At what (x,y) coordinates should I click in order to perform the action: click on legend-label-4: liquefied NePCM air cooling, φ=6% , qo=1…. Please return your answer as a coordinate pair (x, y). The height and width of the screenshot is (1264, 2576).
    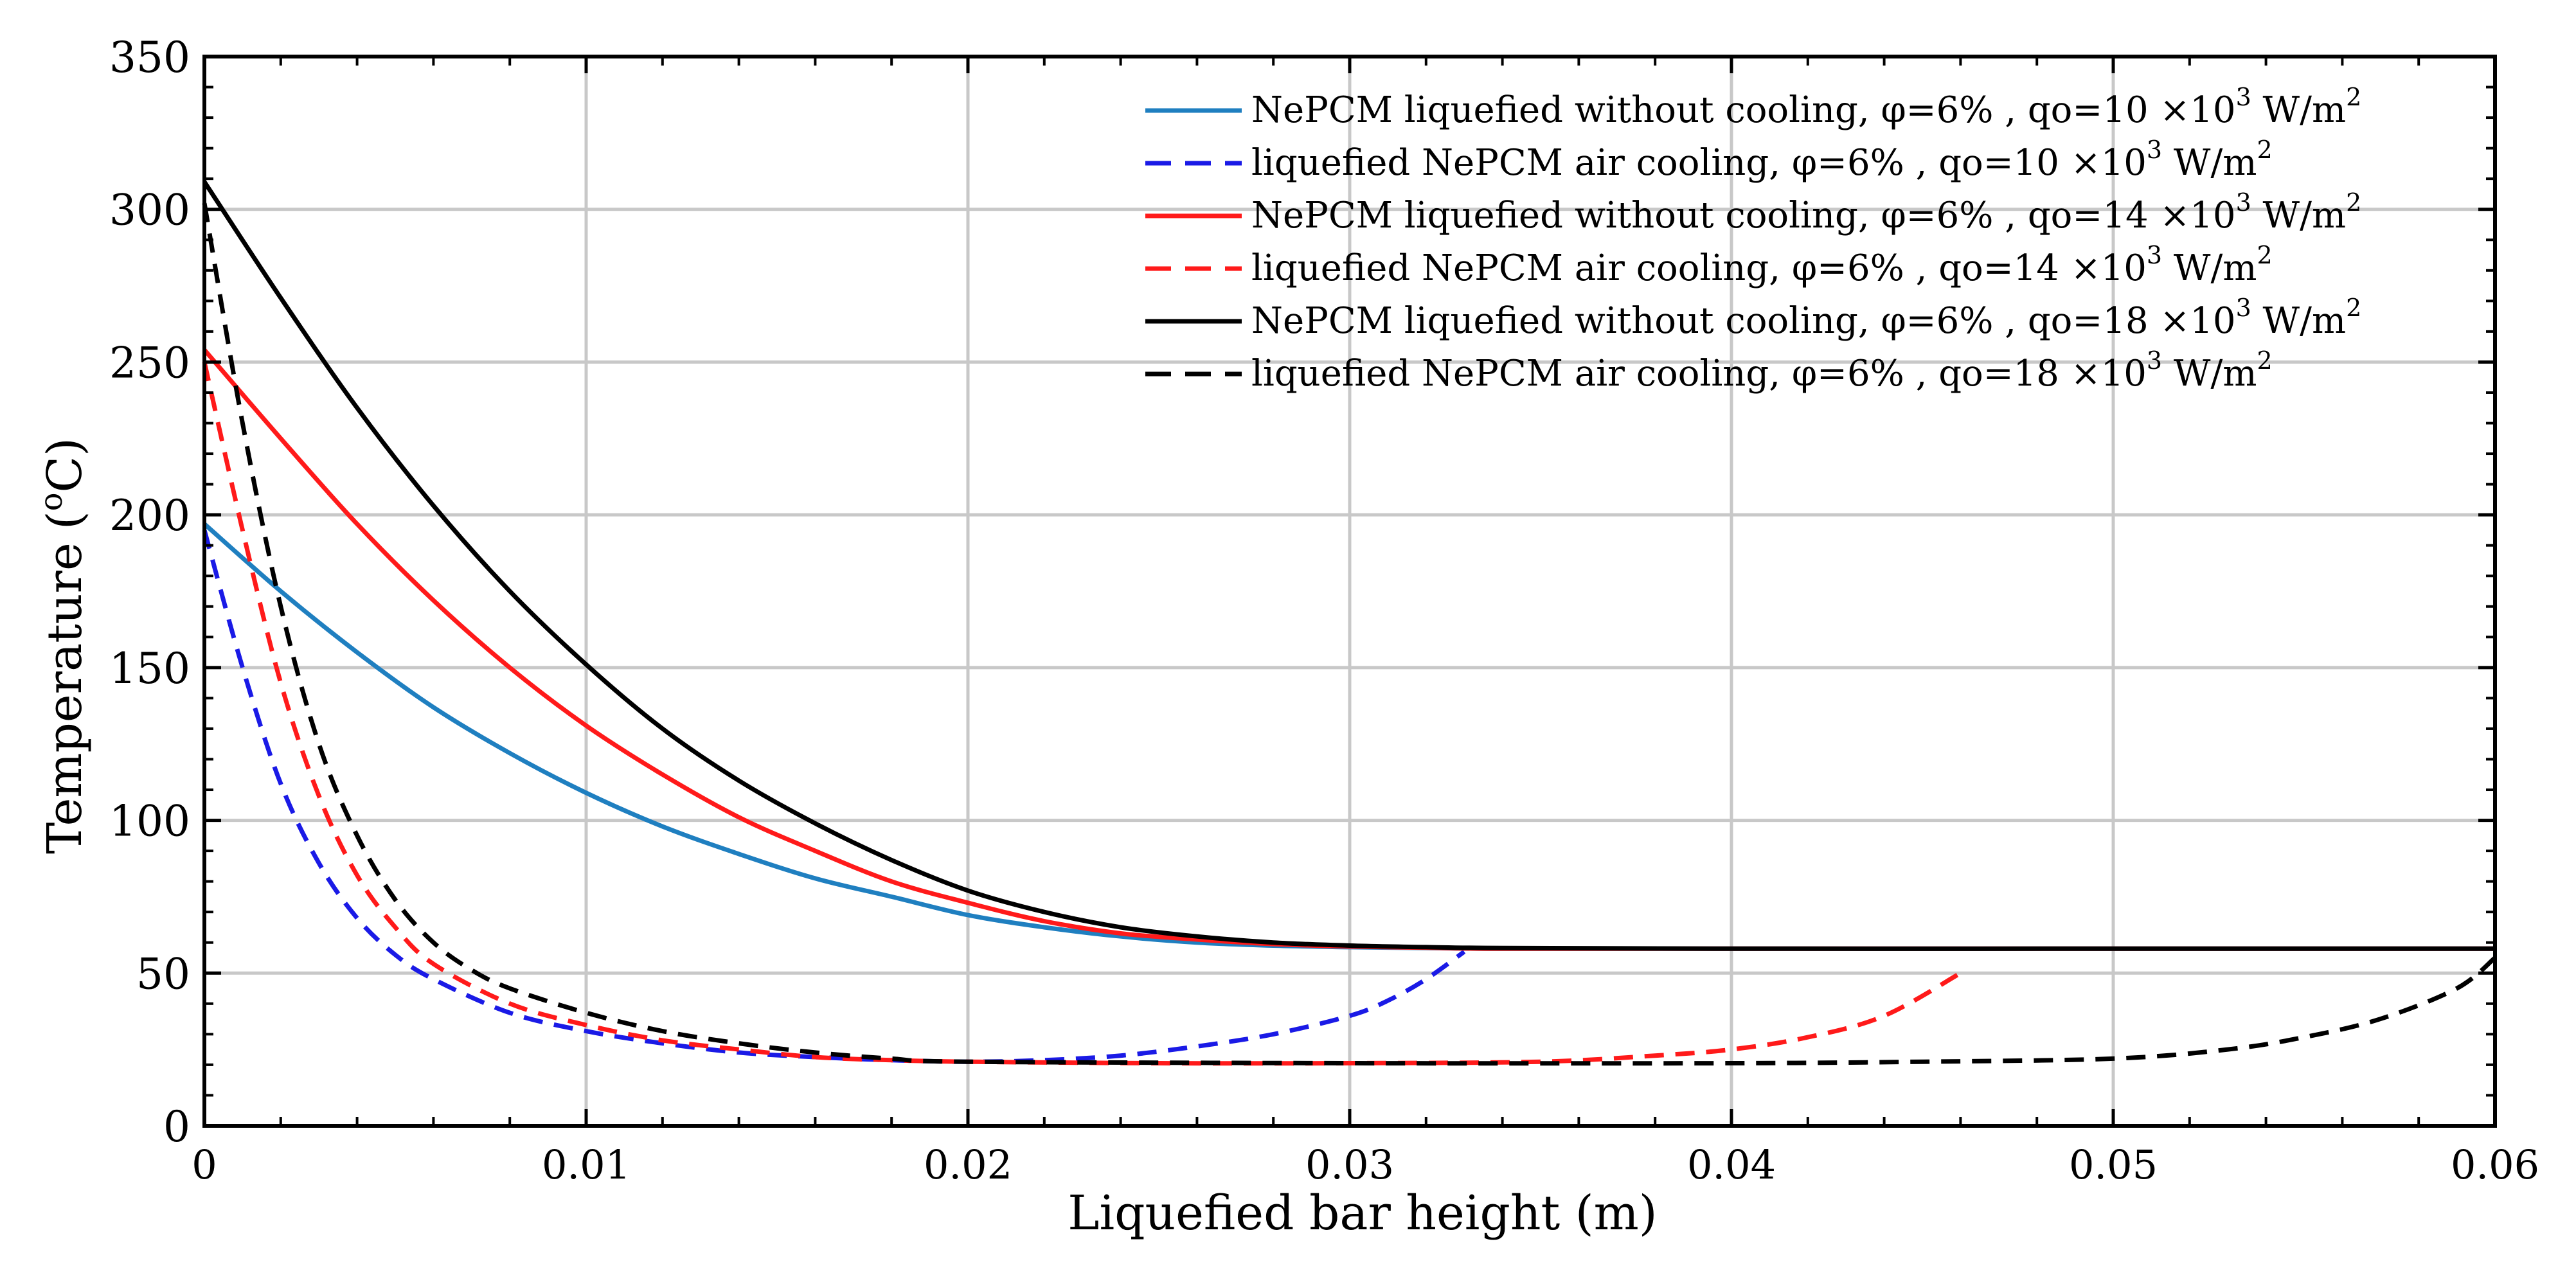
    Looking at the image, I should click on (1762, 265).